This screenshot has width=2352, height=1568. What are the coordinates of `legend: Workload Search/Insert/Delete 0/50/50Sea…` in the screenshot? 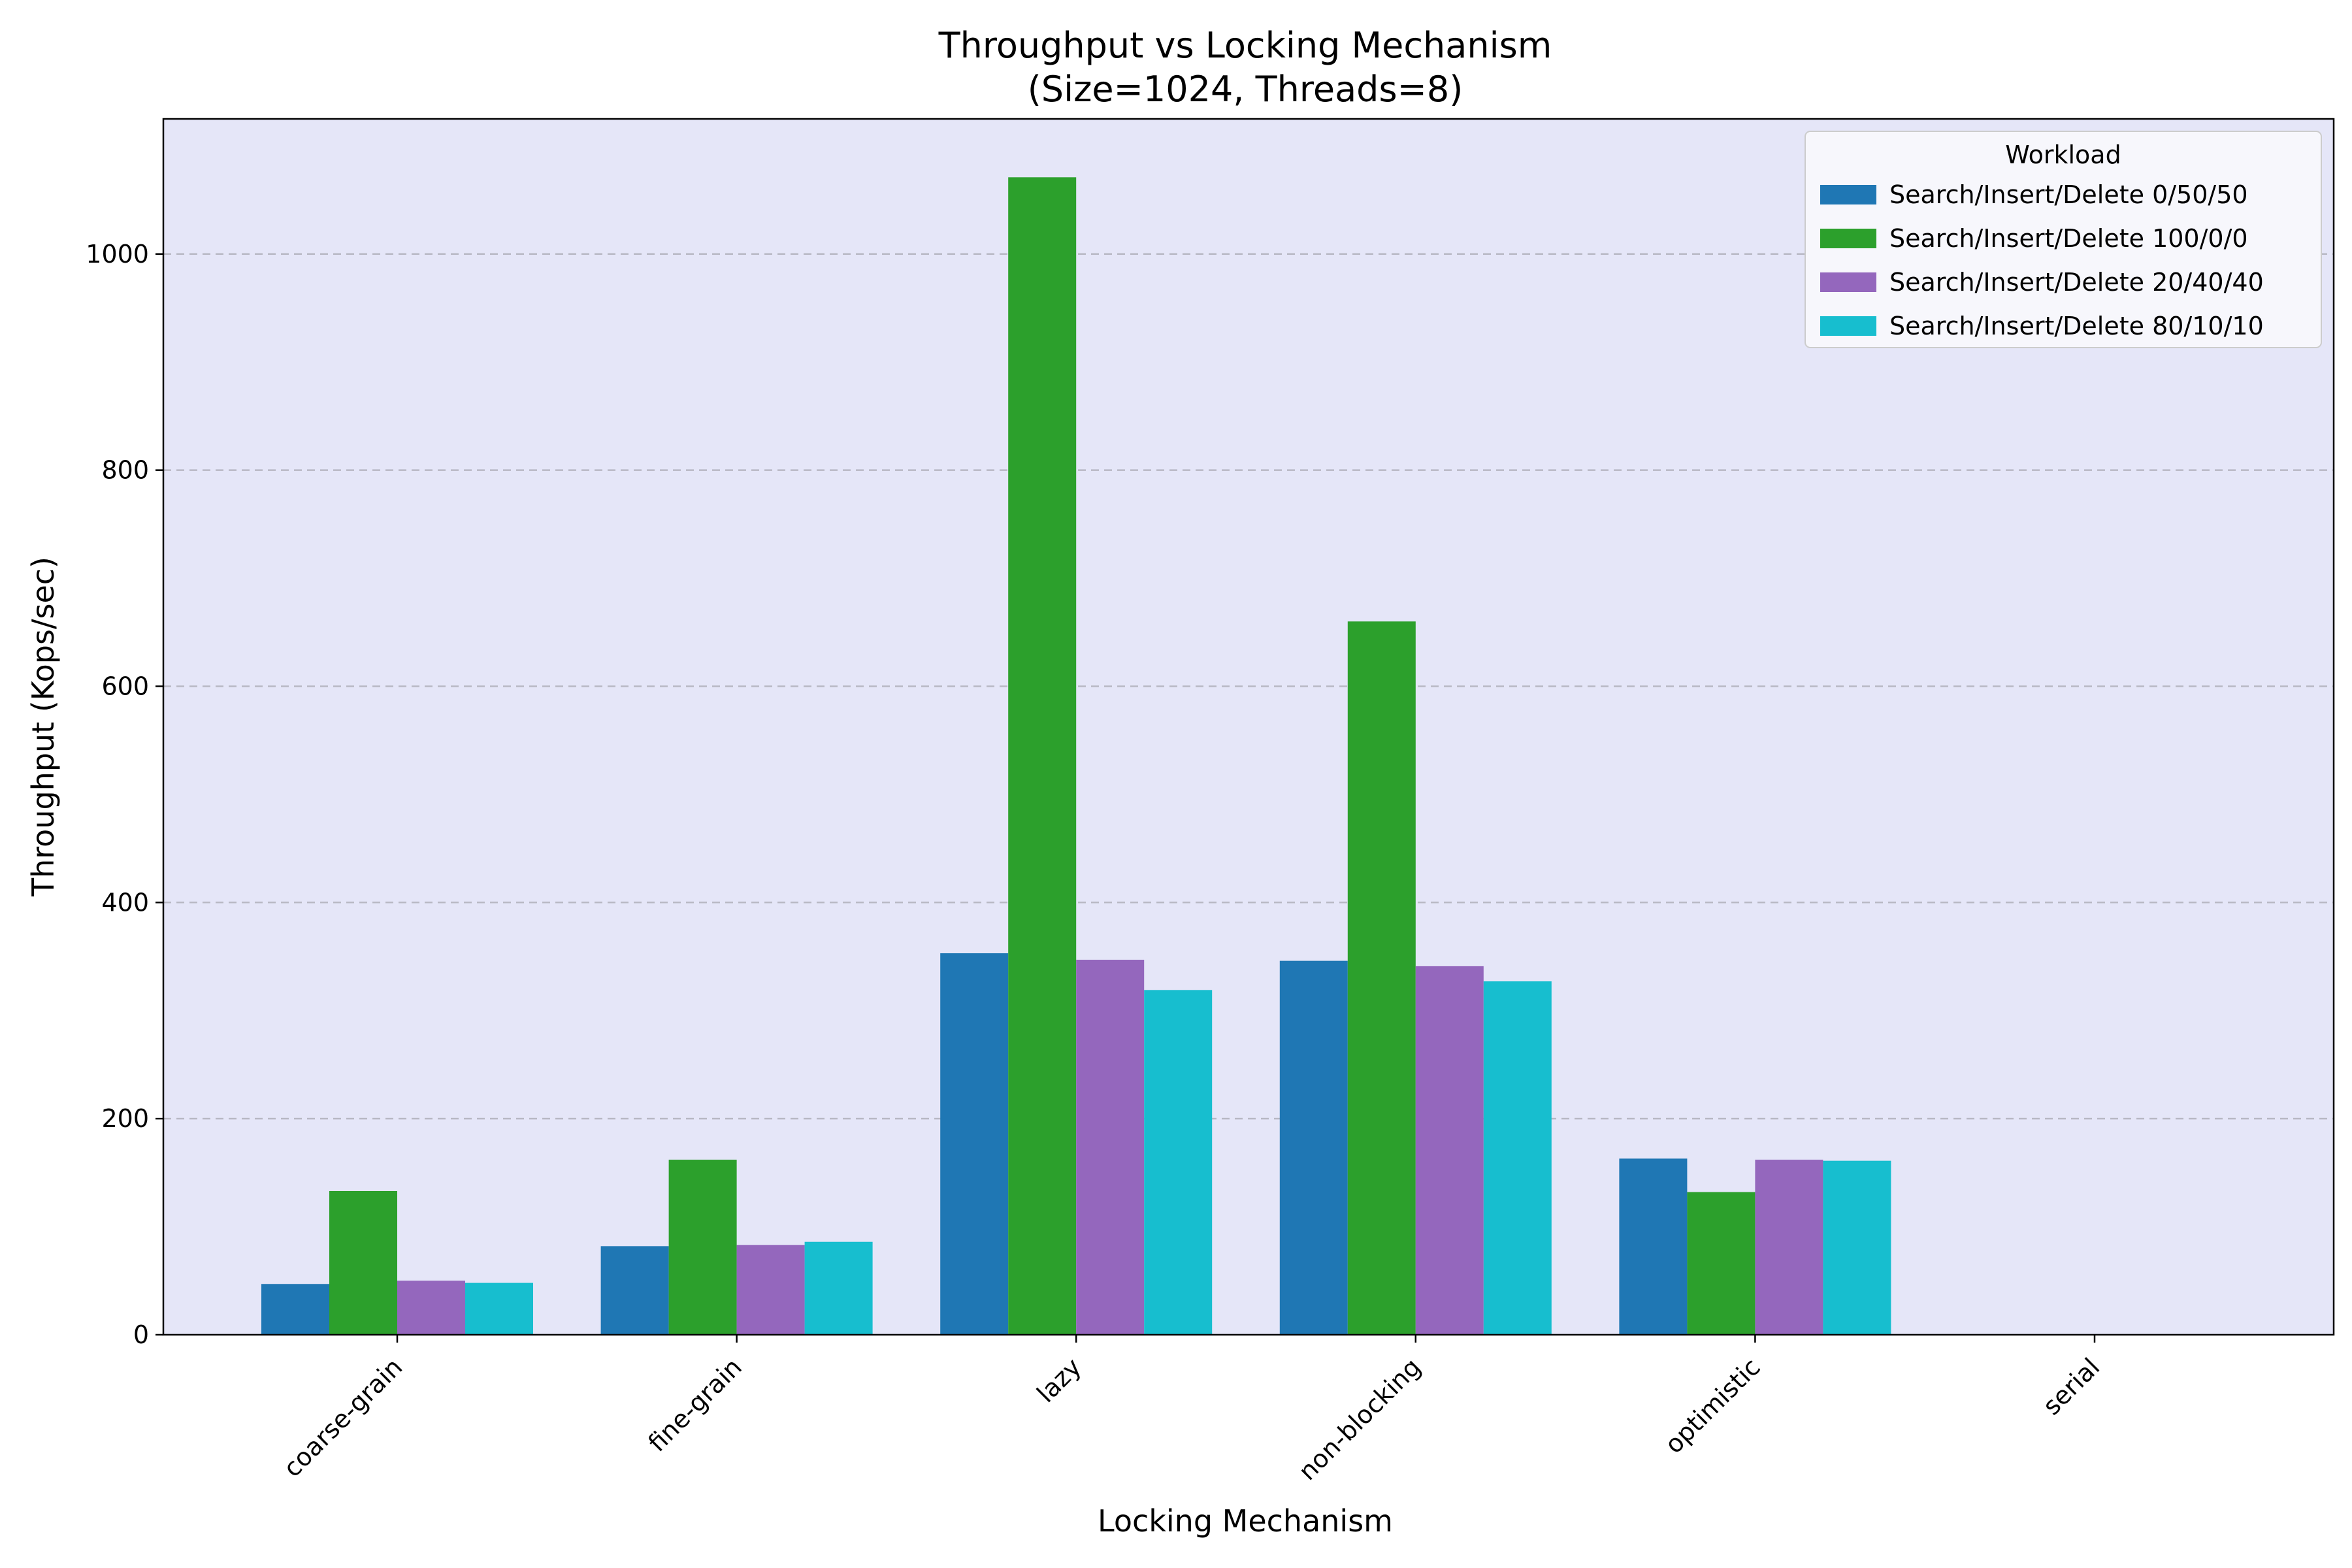 It's located at (2063, 239).